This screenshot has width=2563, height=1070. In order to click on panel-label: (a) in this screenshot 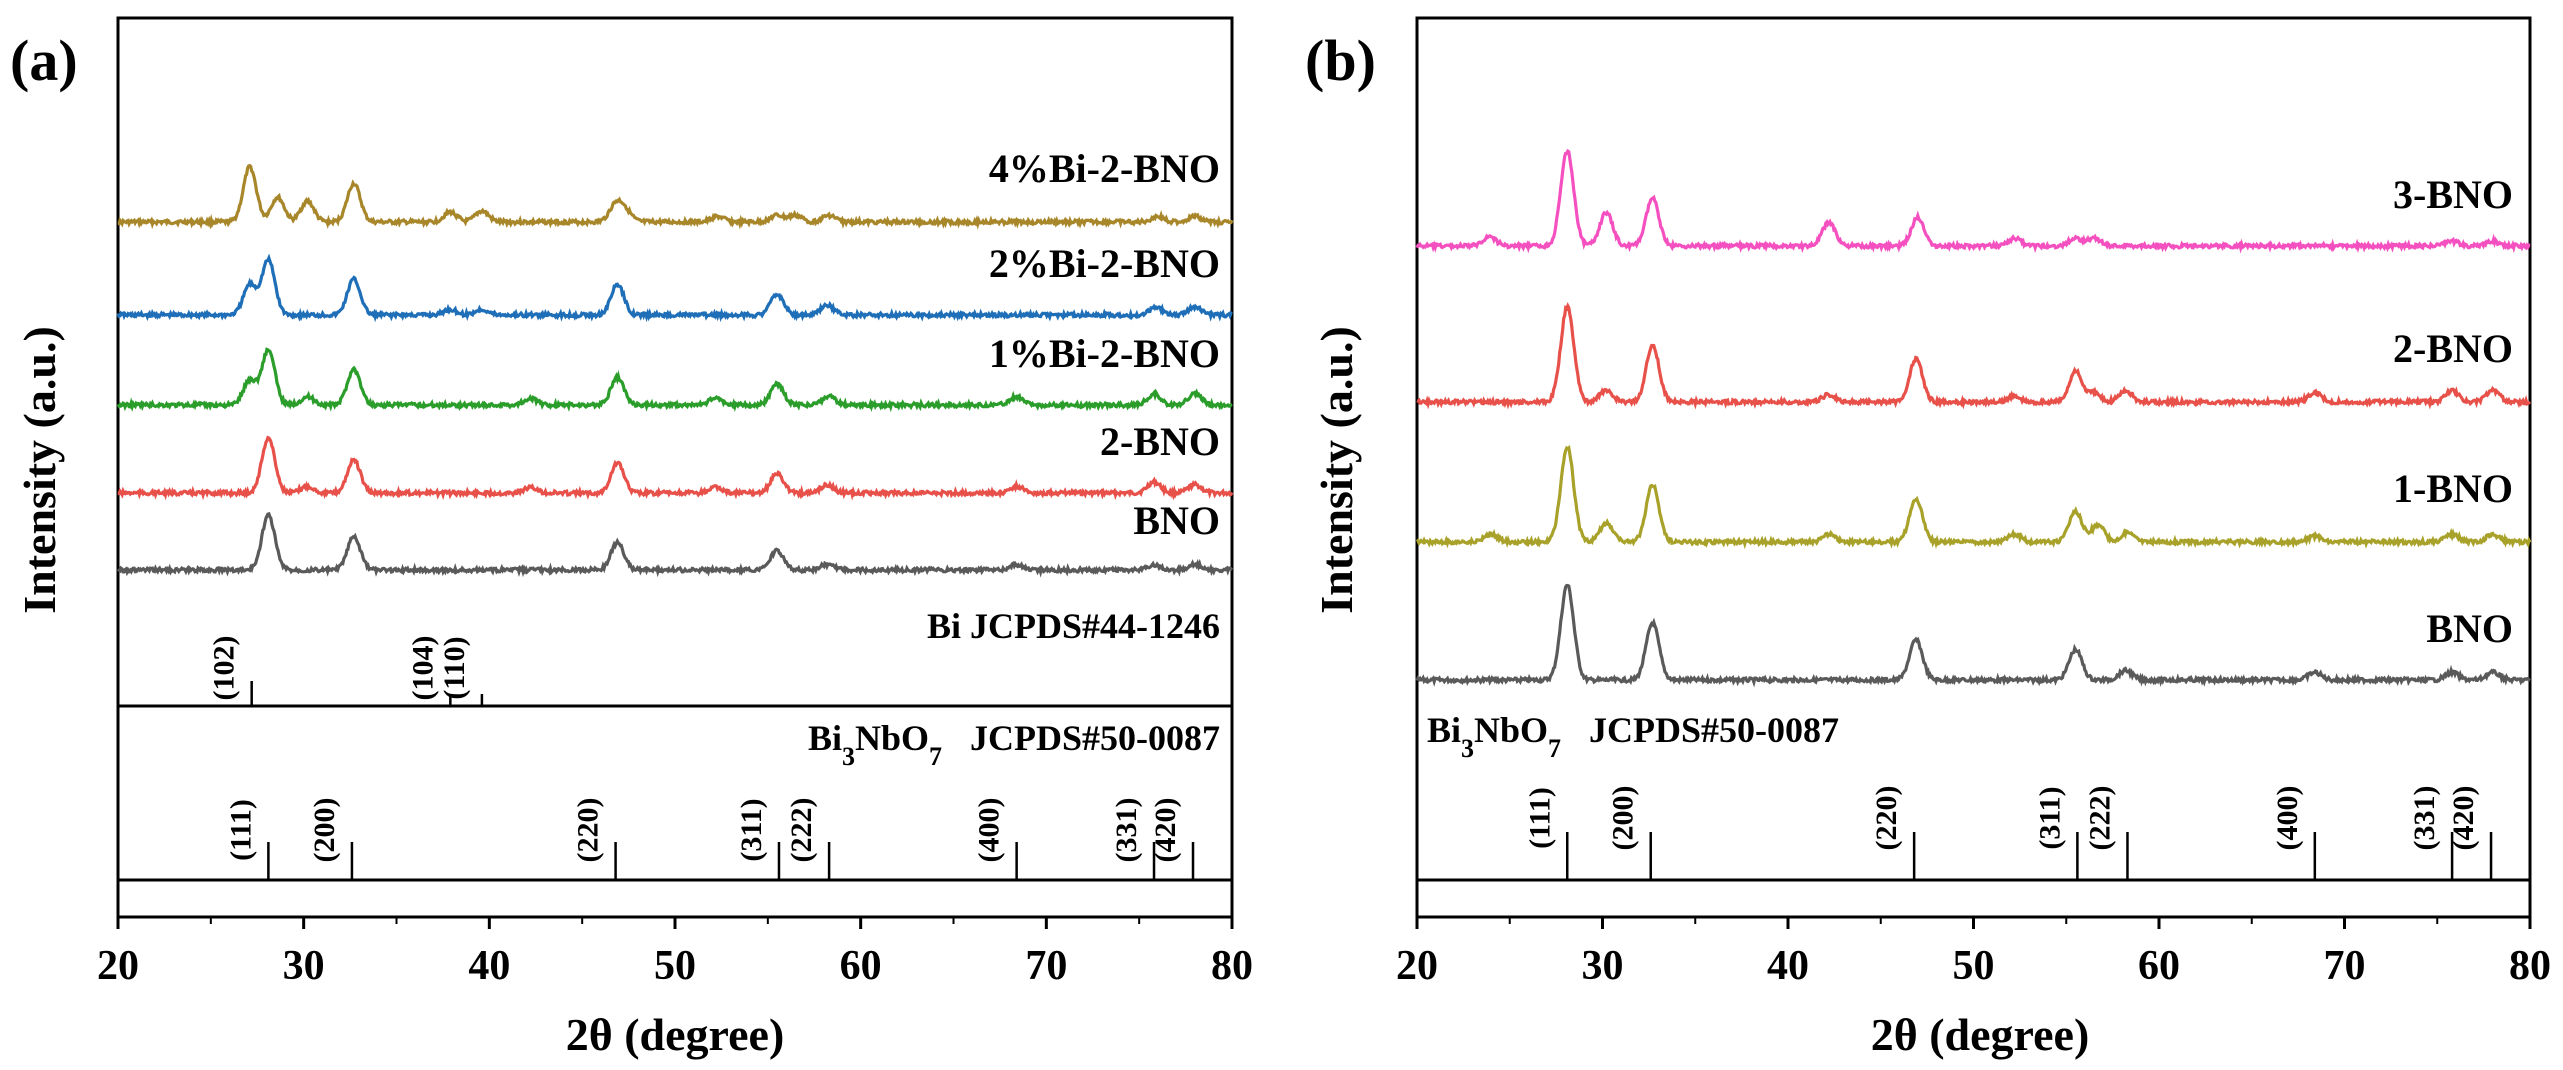, I will do `click(44, 60)`.